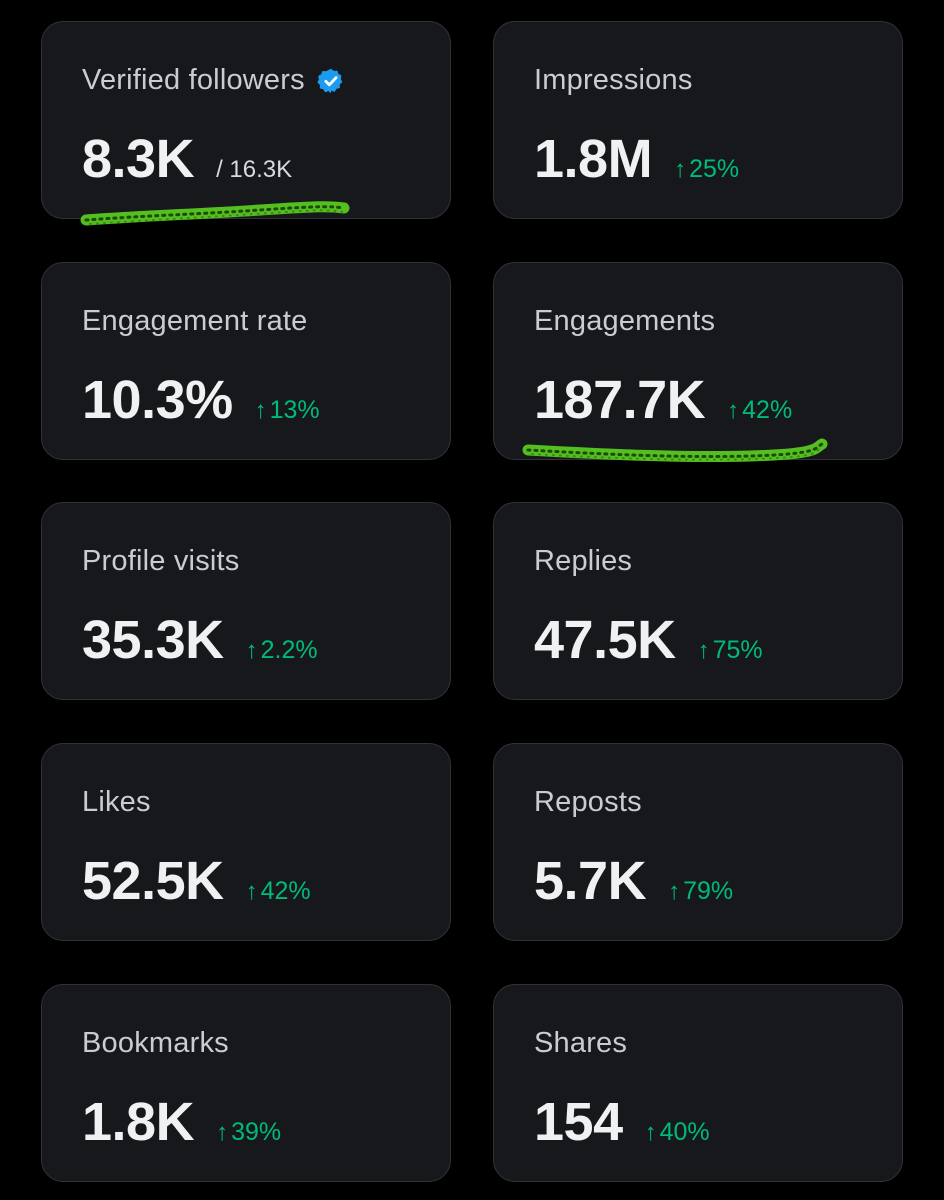  I want to click on metric-value-row: 5.7K ↑ 79%, so click(633, 881).